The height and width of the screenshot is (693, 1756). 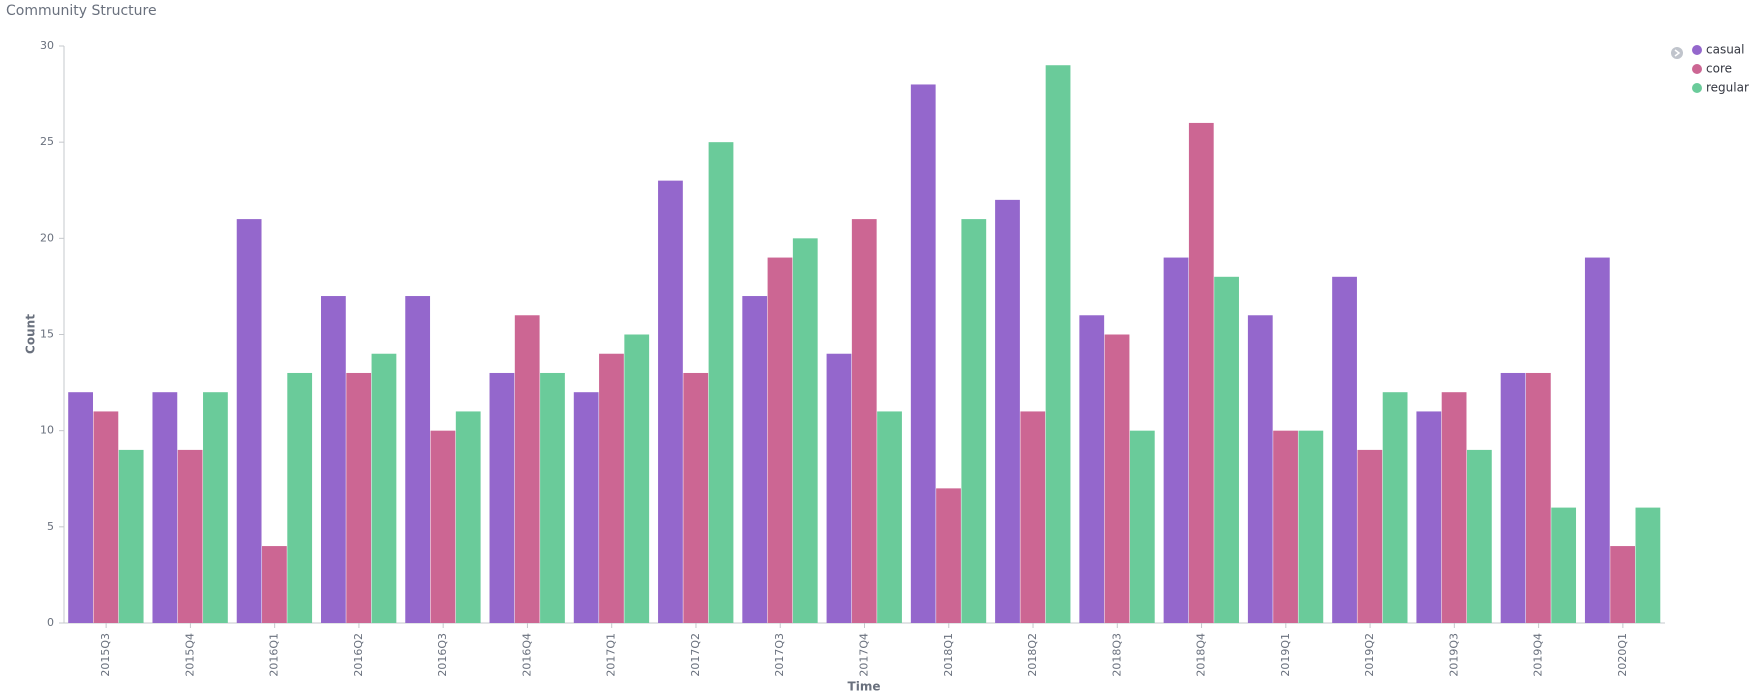 I want to click on x-tick-label: 2019Q1, so click(x=1285, y=655).